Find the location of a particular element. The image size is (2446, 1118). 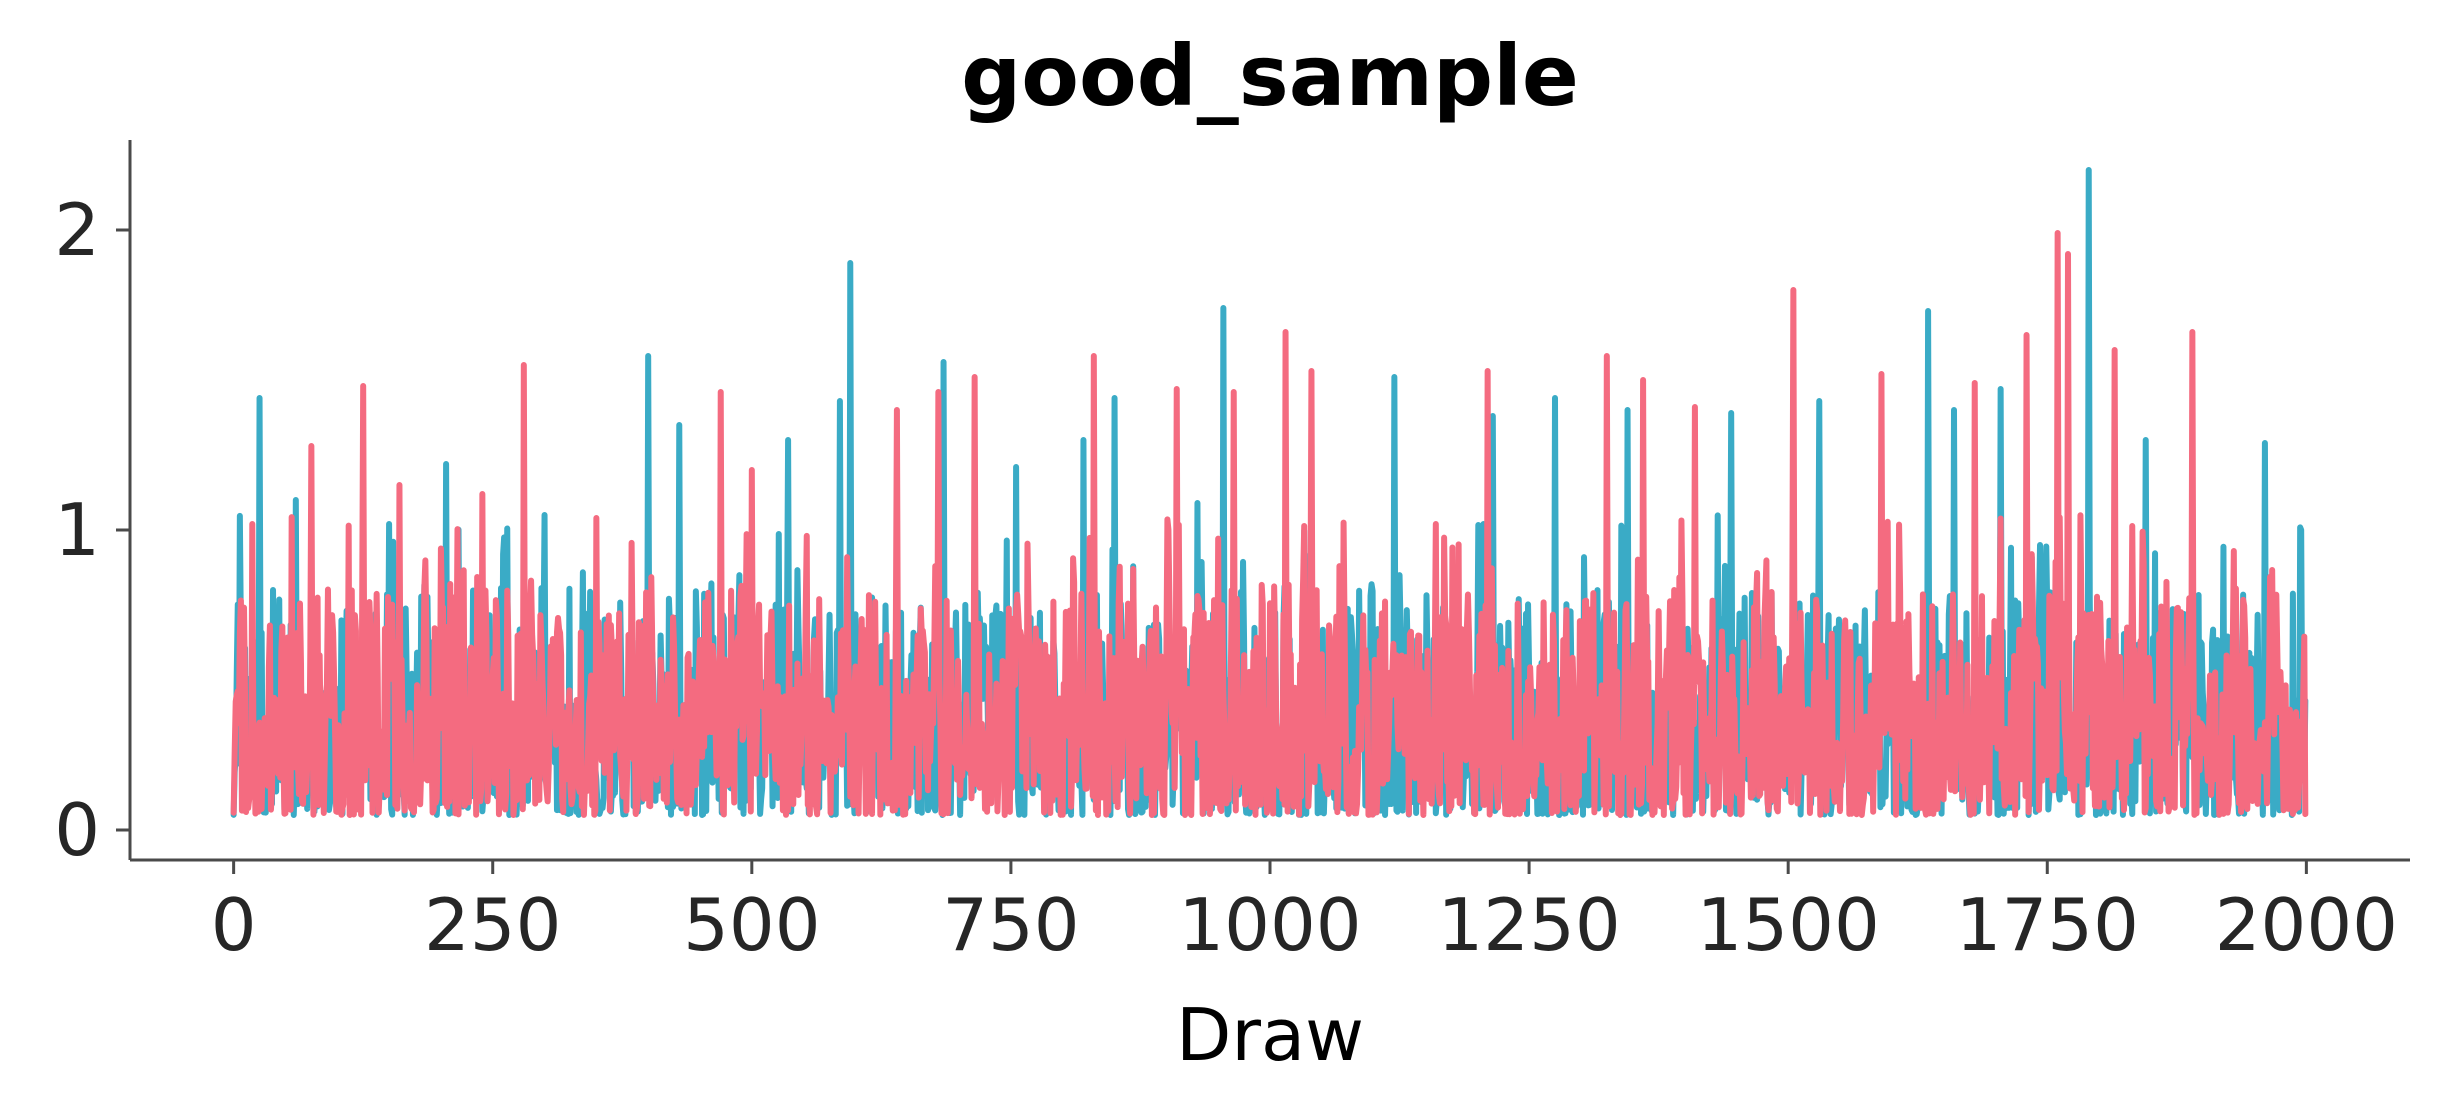

x-tick-label: 1000 is located at coordinates (1269, 925).